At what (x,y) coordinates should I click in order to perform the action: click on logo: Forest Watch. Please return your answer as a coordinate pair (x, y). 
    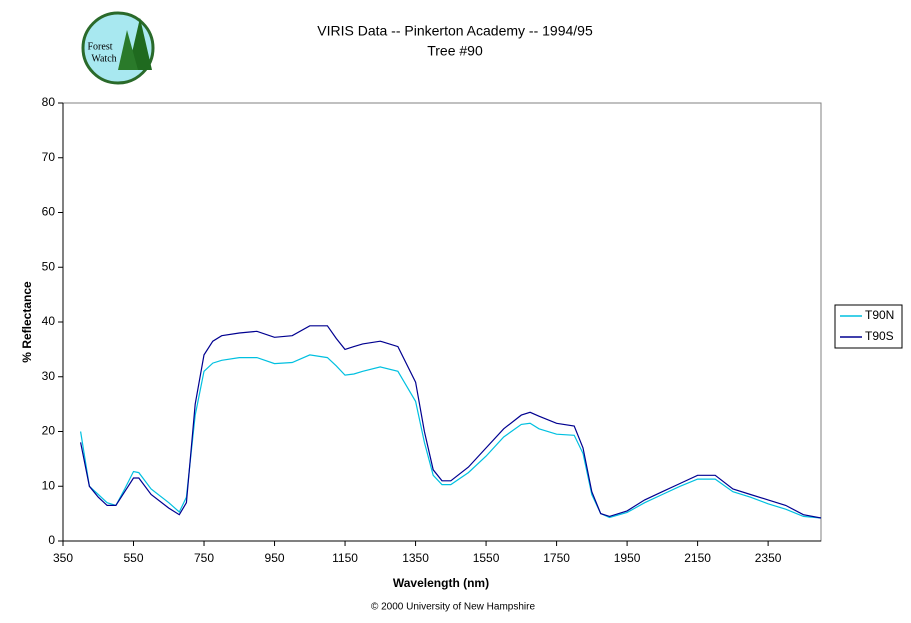
    Looking at the image, I should click on (118, 48).